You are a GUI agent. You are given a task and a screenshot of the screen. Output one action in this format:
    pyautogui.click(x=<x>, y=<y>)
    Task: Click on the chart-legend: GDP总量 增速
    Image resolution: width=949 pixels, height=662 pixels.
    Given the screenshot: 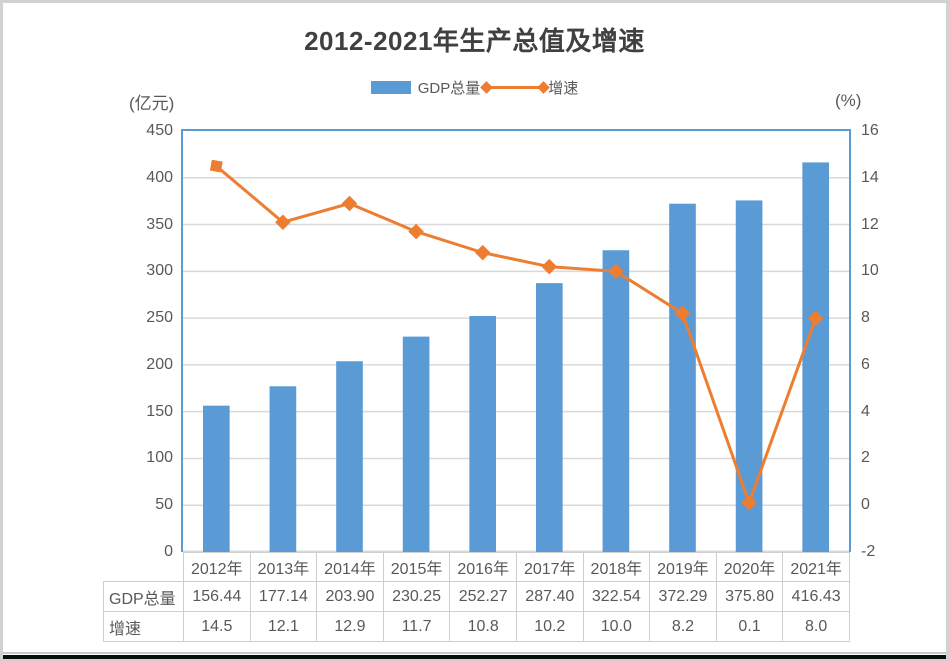 What is the action you would take?
    pyautogui.click(x=474, y=87)
    